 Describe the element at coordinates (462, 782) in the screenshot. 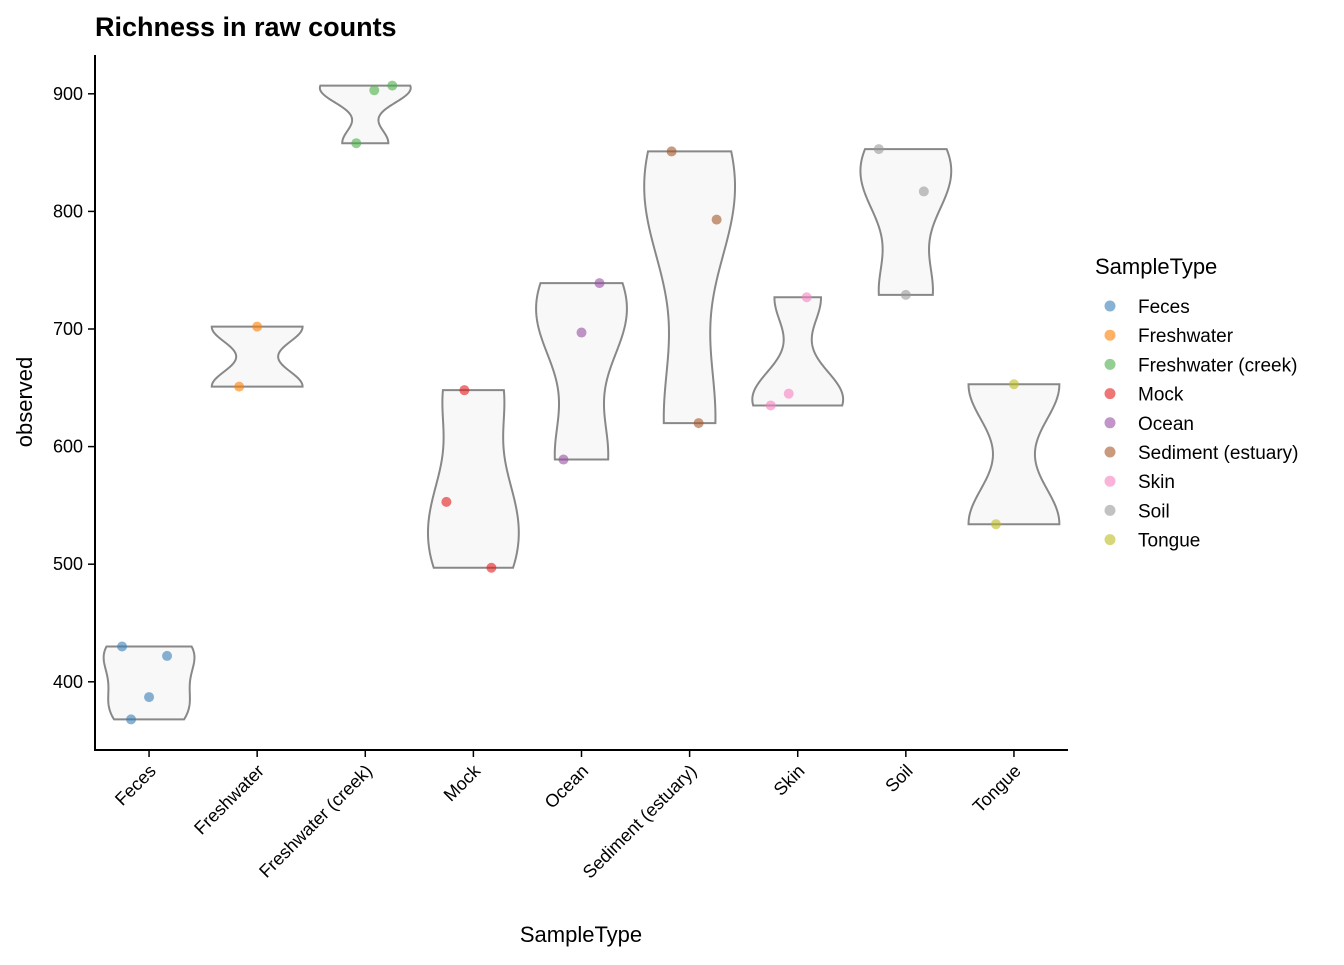

I see `x-tick-label: Mock` at that location.